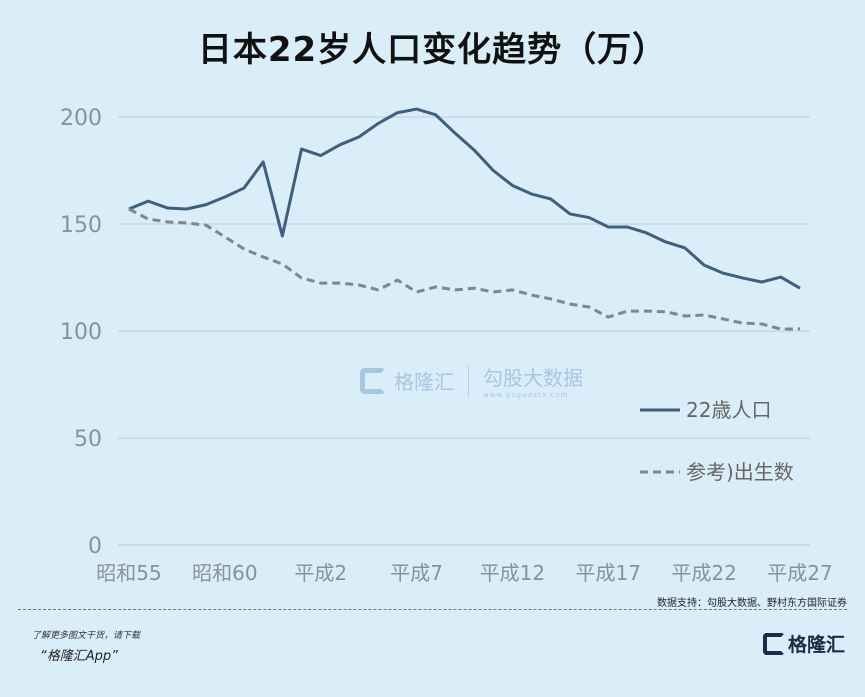  I want to click on y-tick-label: 150, so click(81, 225).